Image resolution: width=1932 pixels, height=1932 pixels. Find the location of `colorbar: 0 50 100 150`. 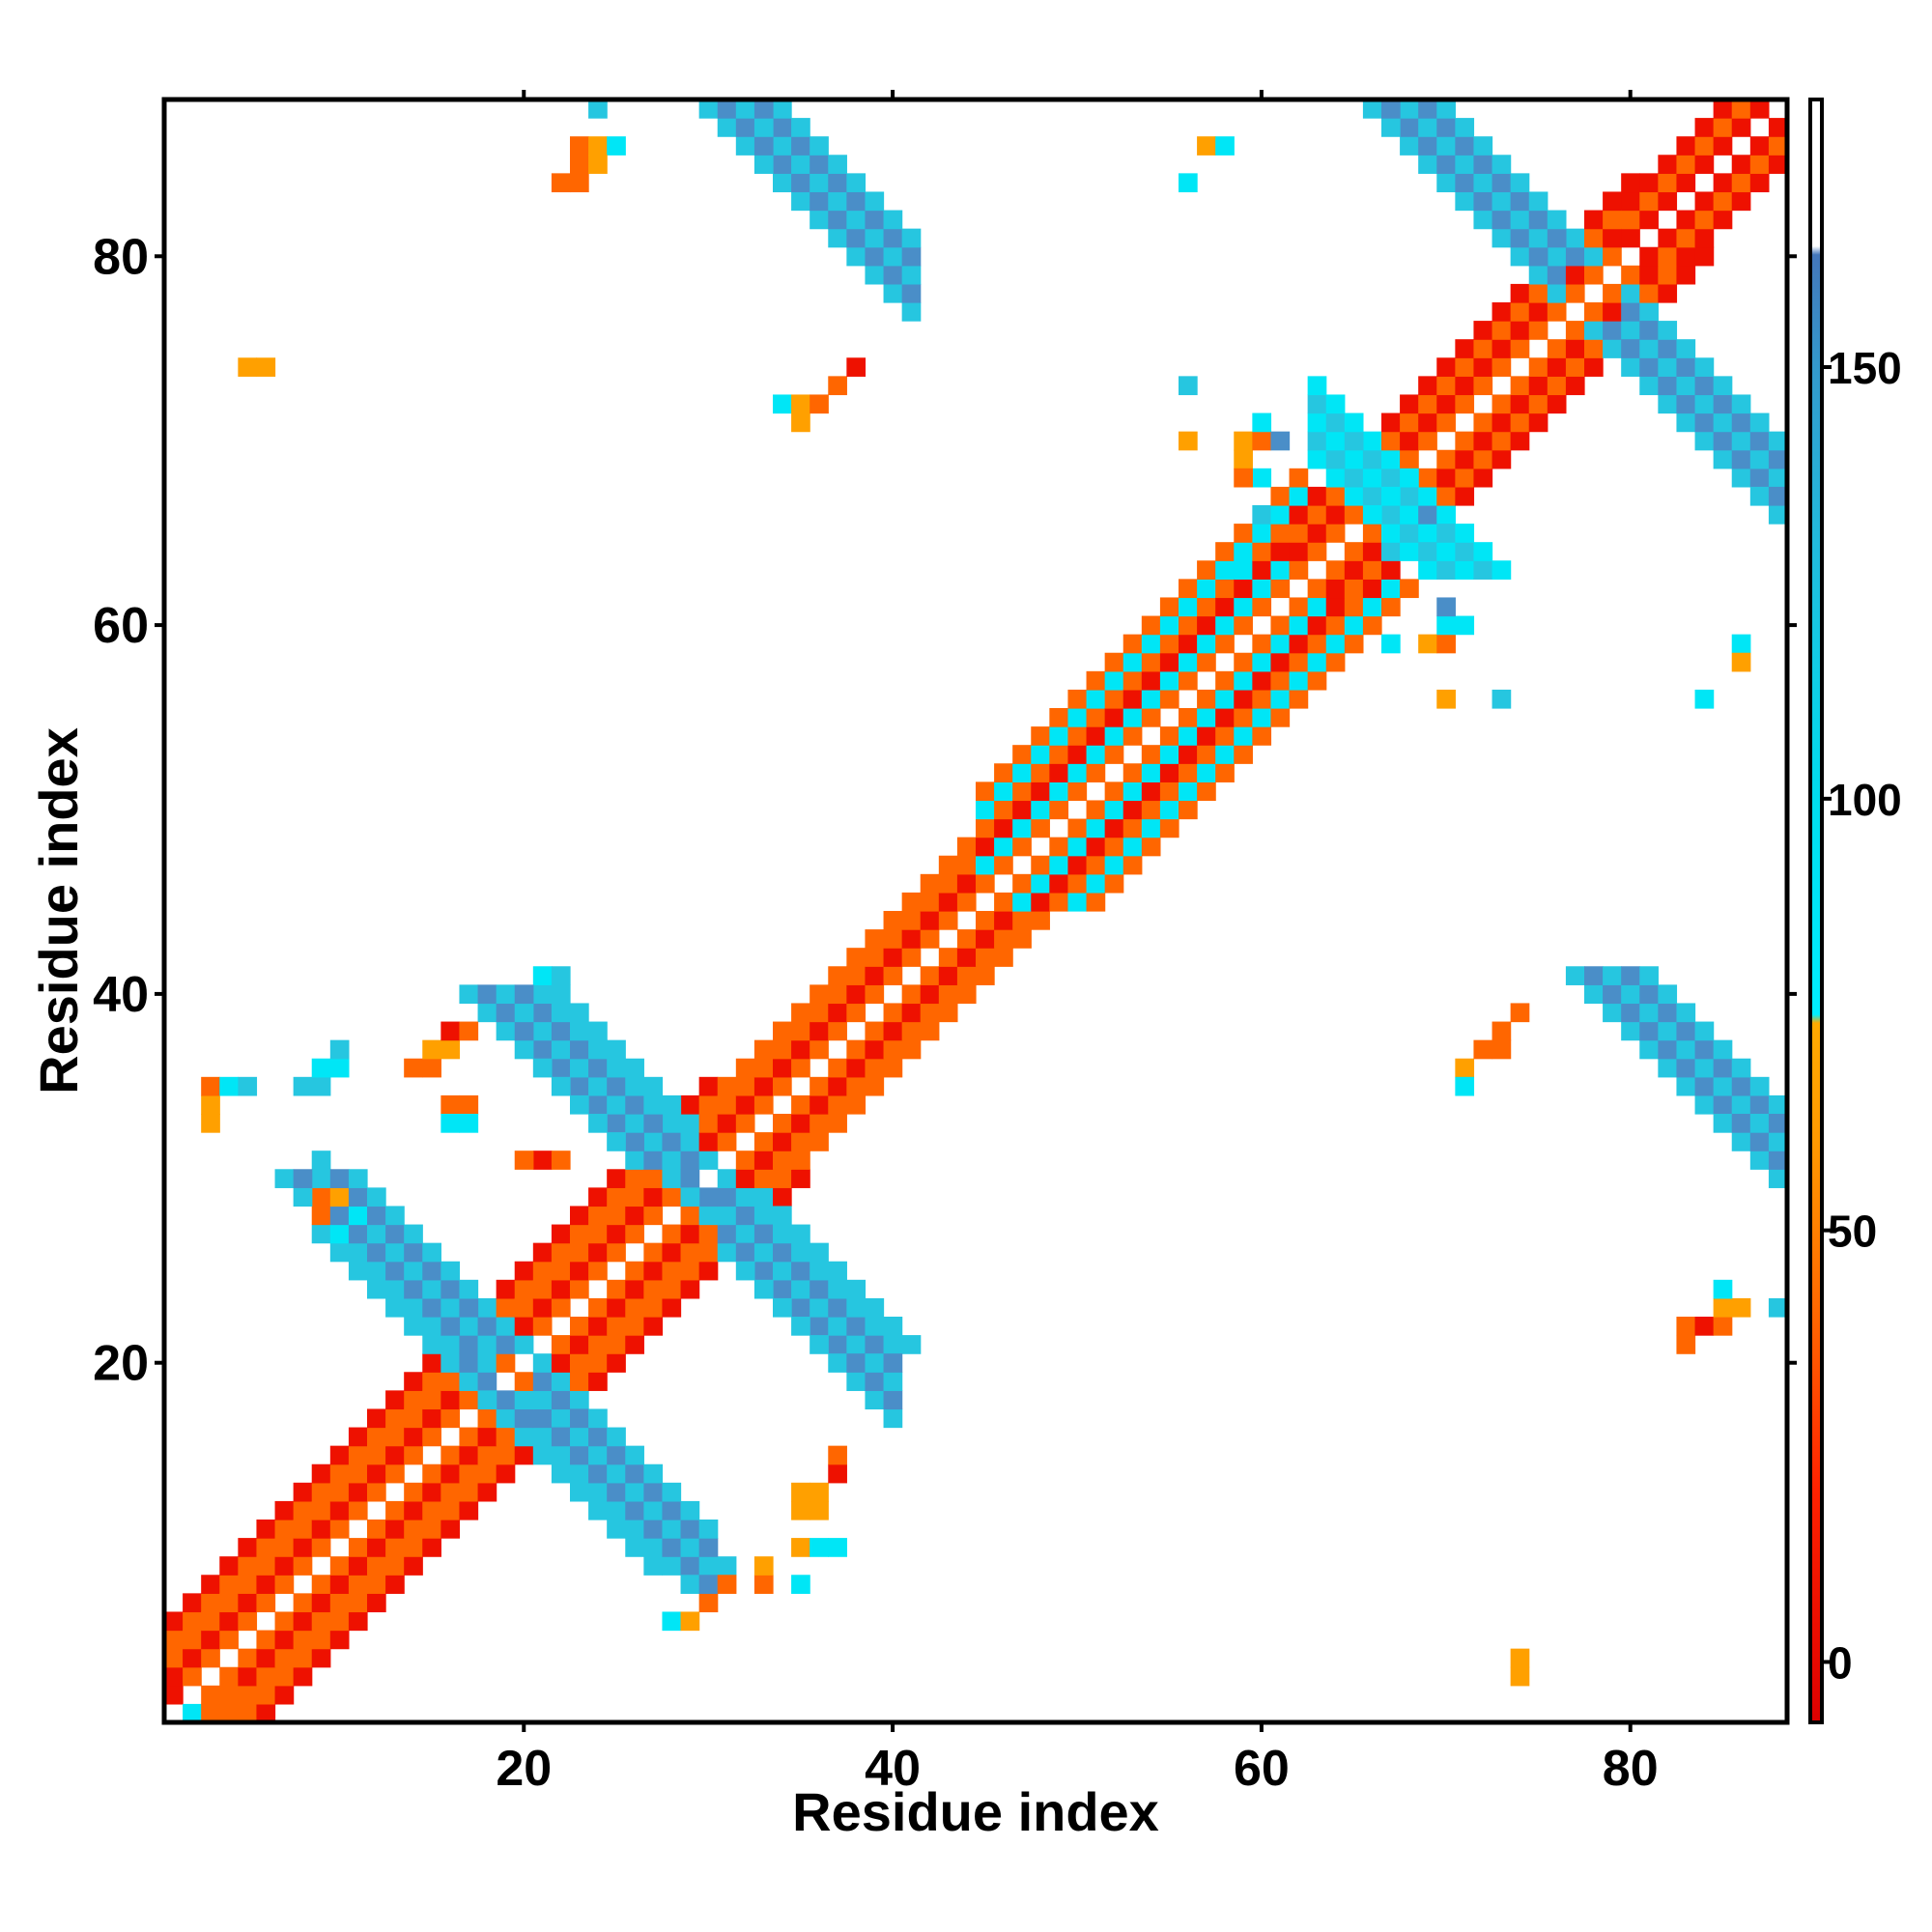

colorbar: 0 50 100 150 is located at coordinates (1855, 911).